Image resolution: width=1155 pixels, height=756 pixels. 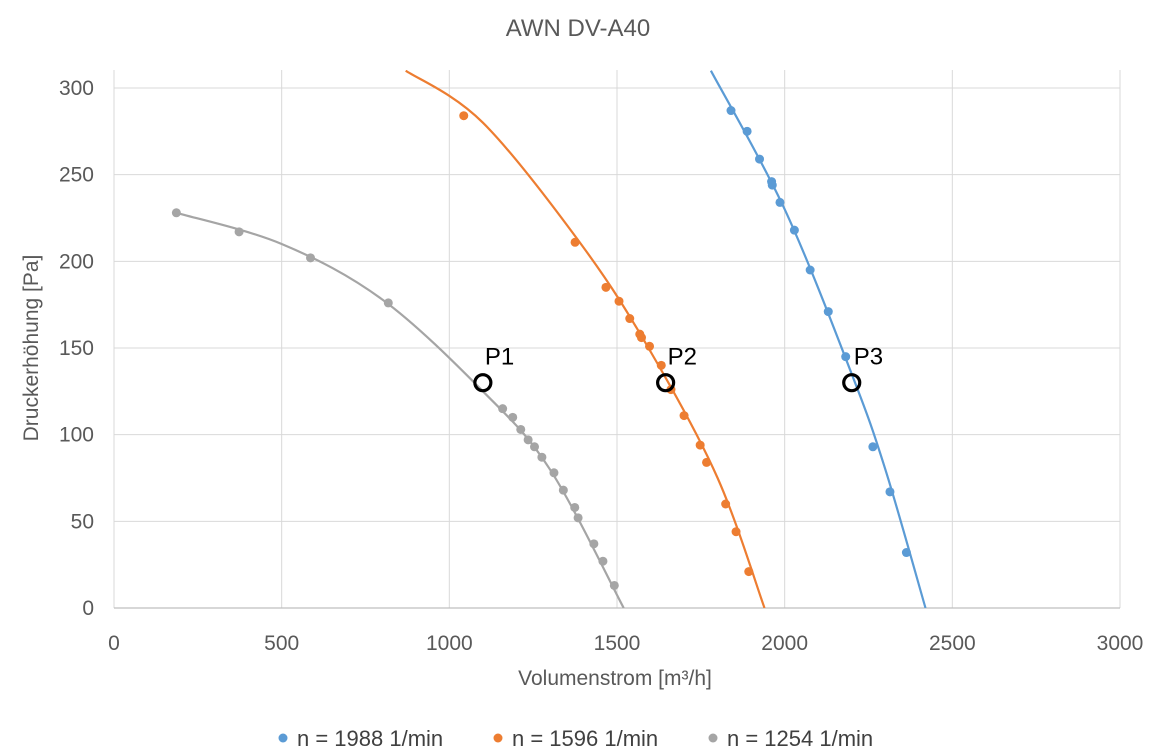 I want to click on legend-label-series-1: n = 1988 1/min, so click(x=370, y=738).